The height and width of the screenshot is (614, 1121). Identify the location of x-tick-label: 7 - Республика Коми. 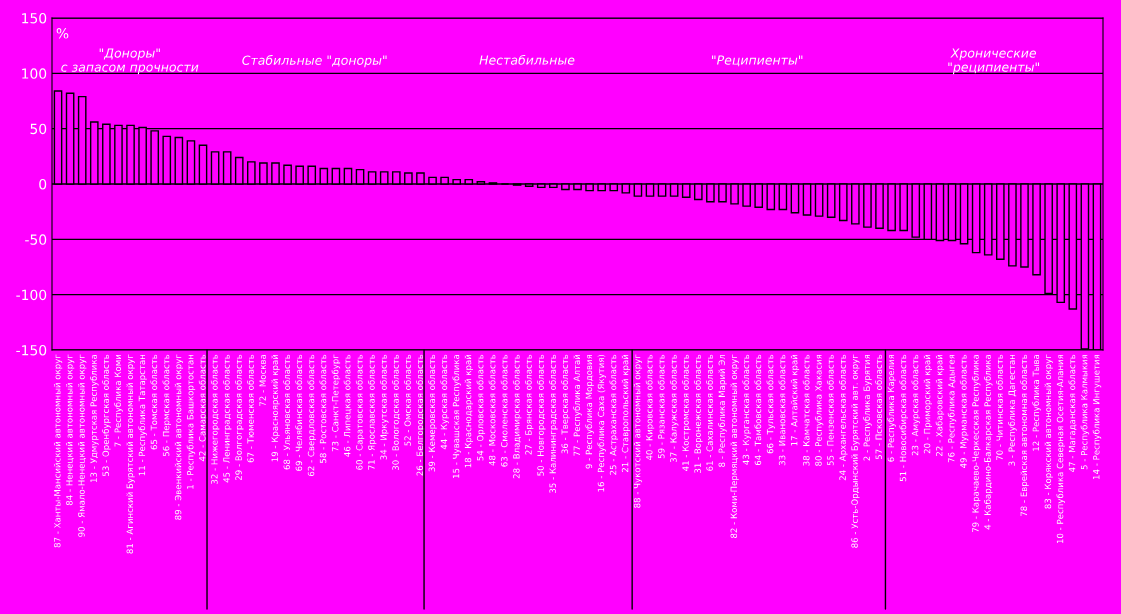
(118, 400).